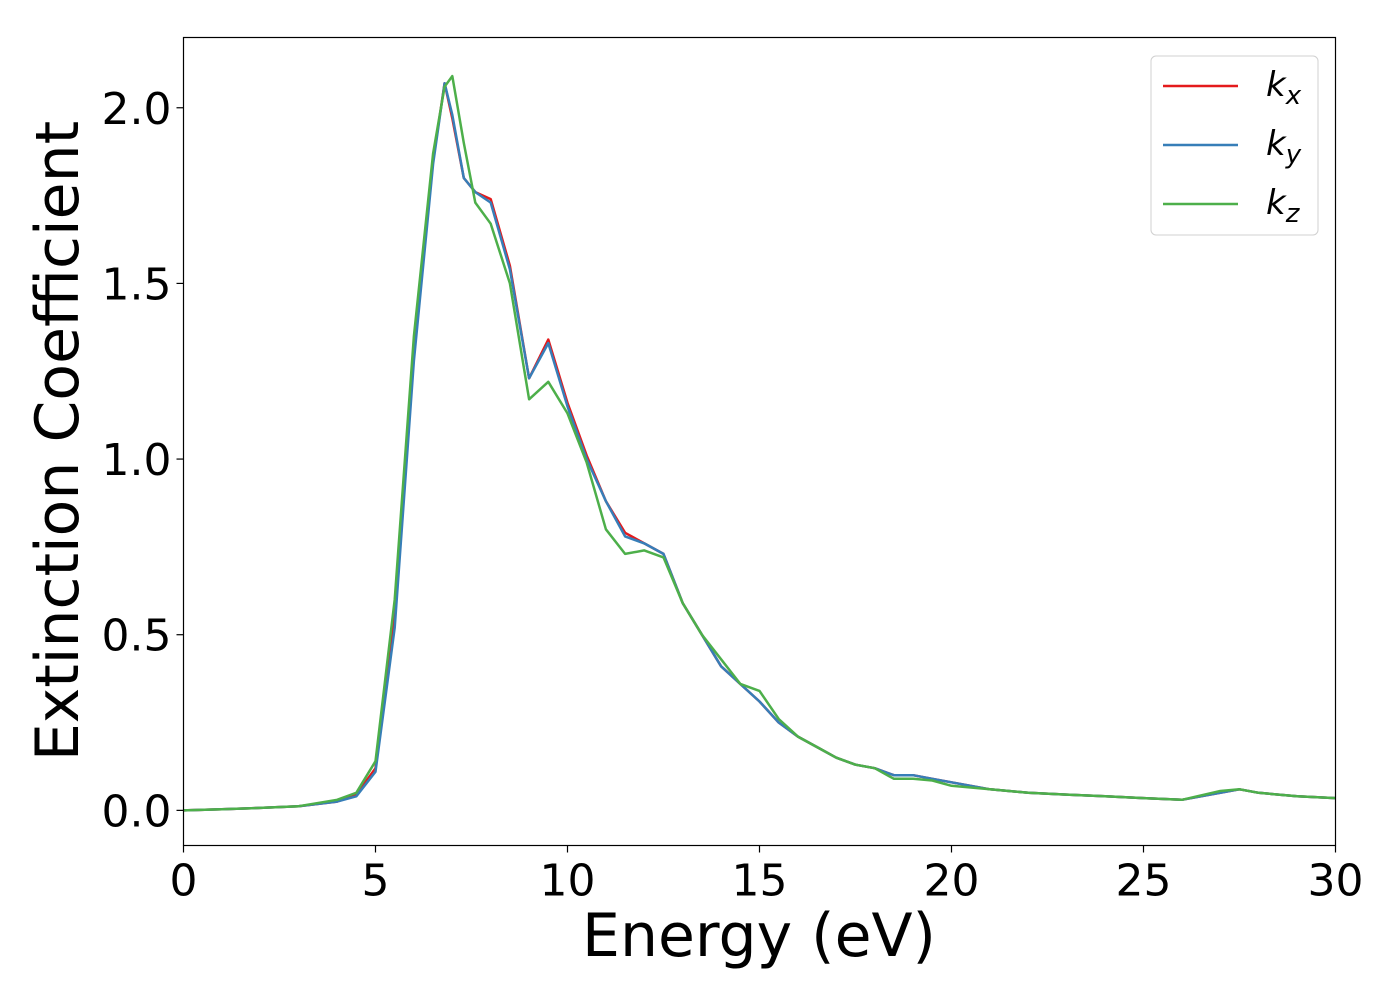 The height and width of the screenshot is (1000, 1400). I want to click on x-tick-label: 30, so click(1336, 881).